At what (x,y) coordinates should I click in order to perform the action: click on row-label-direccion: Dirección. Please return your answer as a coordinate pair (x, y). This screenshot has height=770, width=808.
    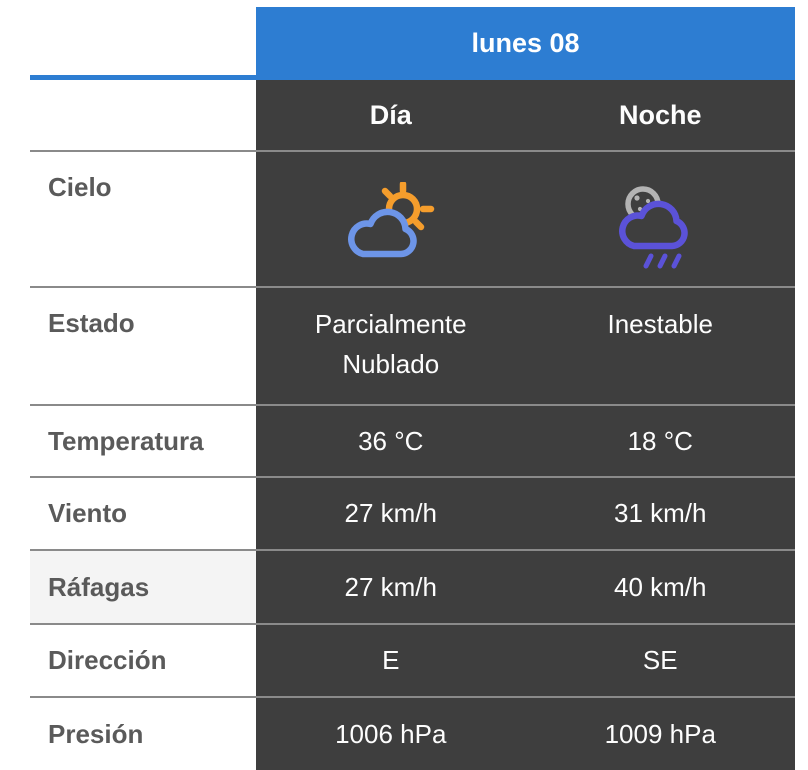
    Looking at the image, I should click on (143, 661).